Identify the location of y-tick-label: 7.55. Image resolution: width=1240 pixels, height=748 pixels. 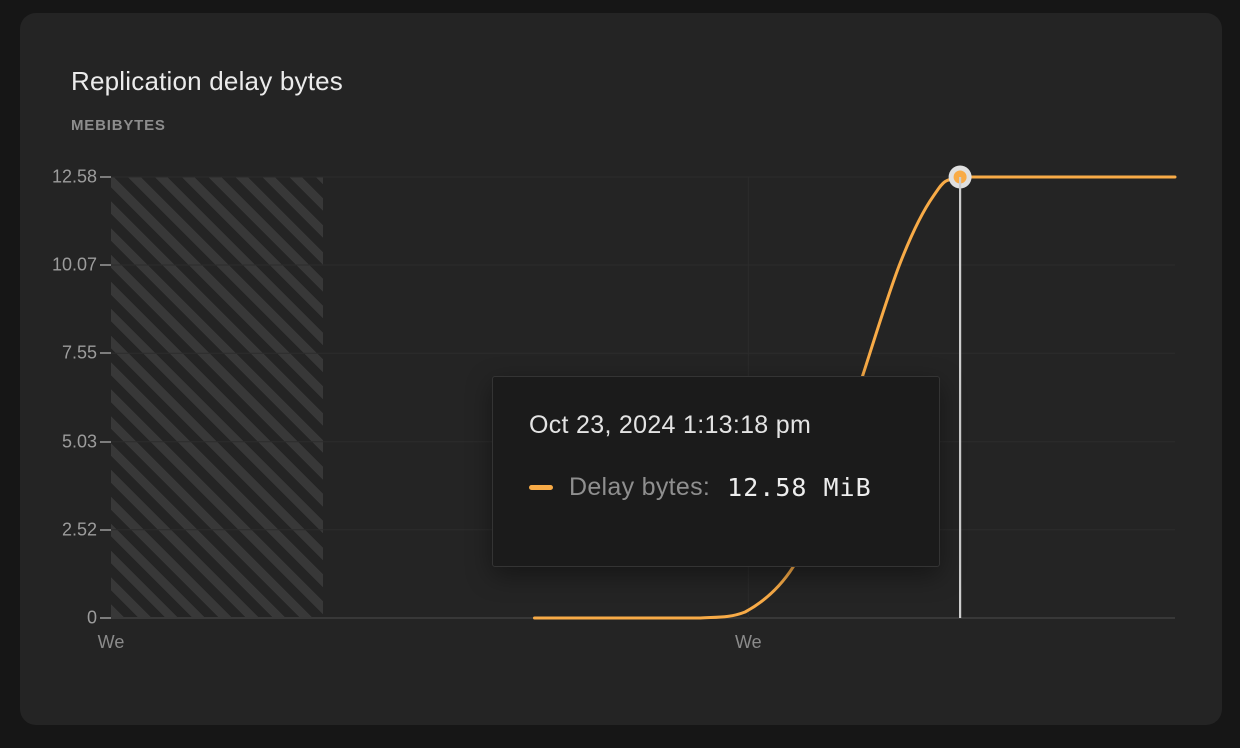
(79, 352).